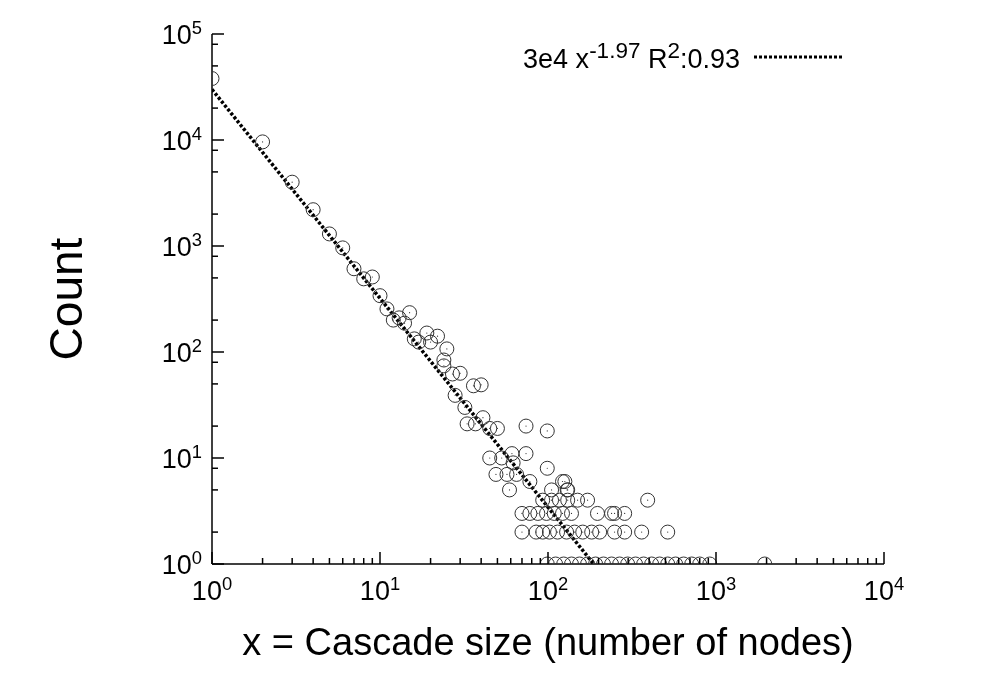  Describe the element at coordinates (66, 299) in the screenshot. I see `y-axis-title: Count` at that location.